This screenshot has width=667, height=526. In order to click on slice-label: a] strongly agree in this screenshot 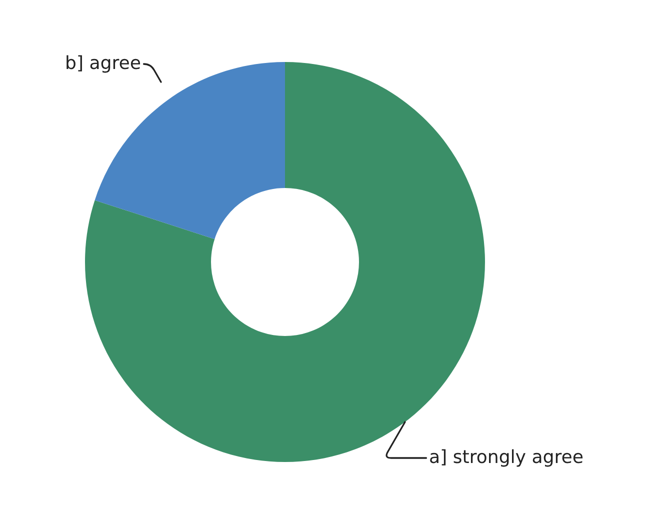, I will do `click(506, 458)`.